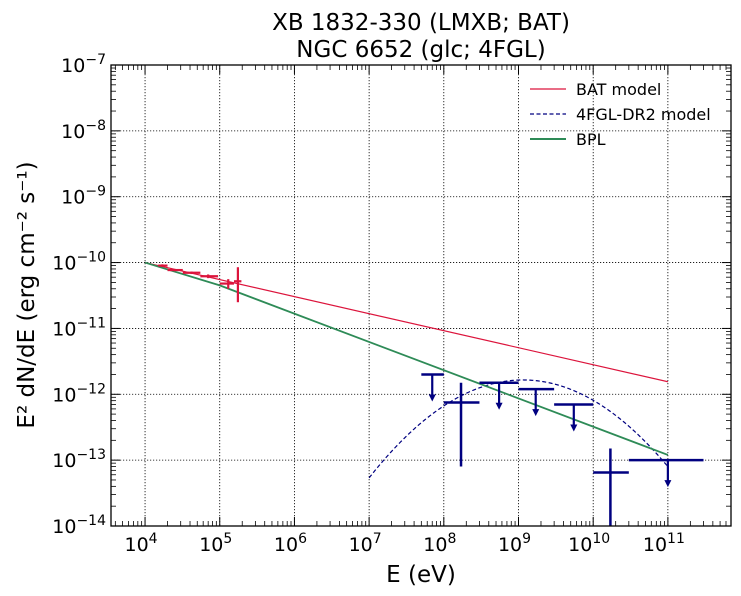 The image size is (741, 596). What do you see at coordinates (568, 139) in the screenshot?
I see `legend-entry: BPL` at bounding box center [568, 139].